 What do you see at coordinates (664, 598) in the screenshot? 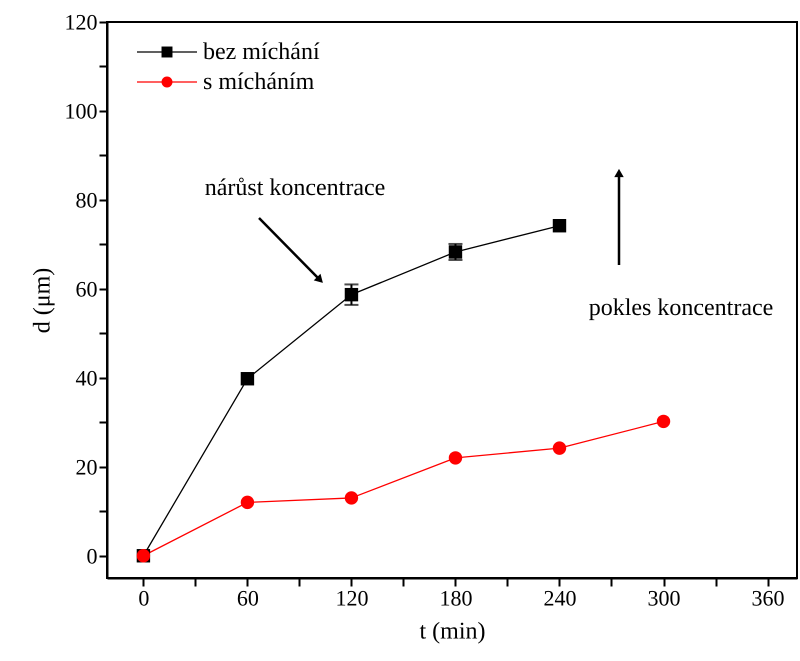
I see `x-tick-label: 300` at bounding box center [664, 598].